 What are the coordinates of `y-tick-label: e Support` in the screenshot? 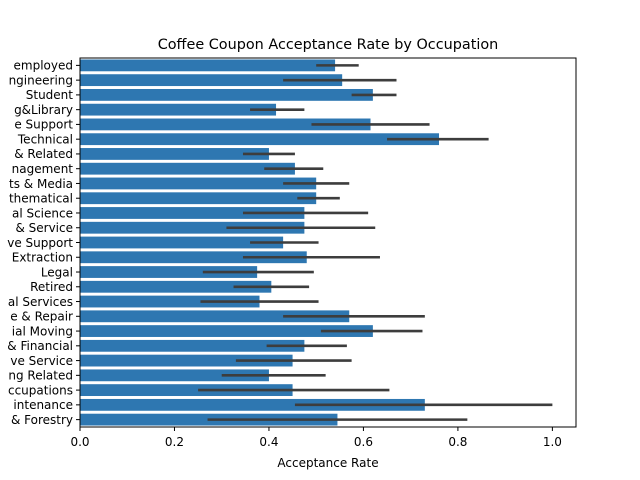 It's located at (43, 125).